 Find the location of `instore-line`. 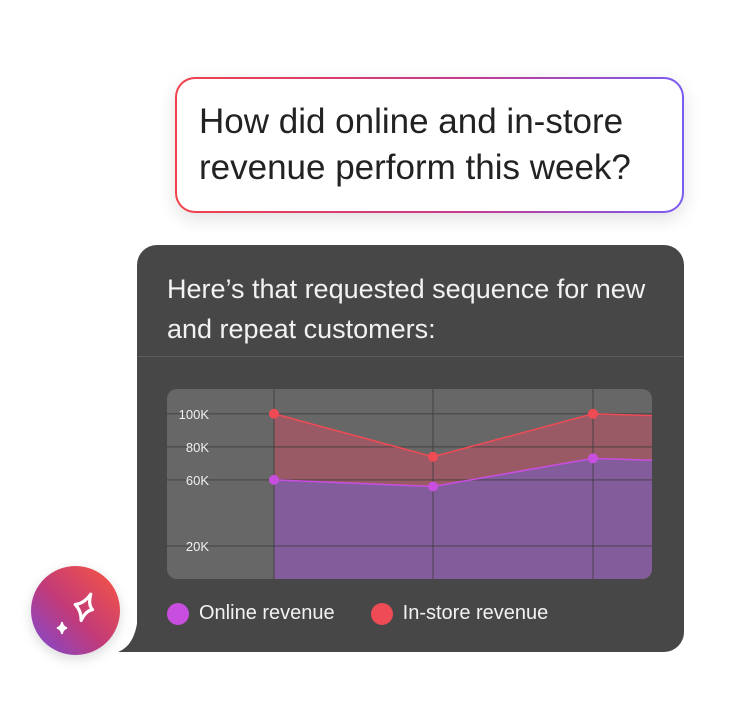

instore-line is located at coordinates (462, 435).